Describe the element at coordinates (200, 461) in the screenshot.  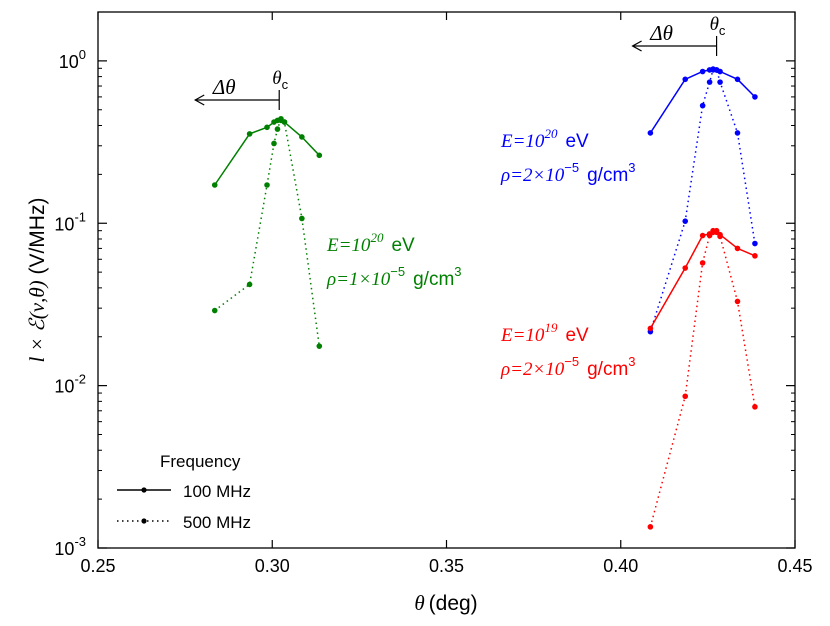
I see `legend-title: Frequency` at that location.